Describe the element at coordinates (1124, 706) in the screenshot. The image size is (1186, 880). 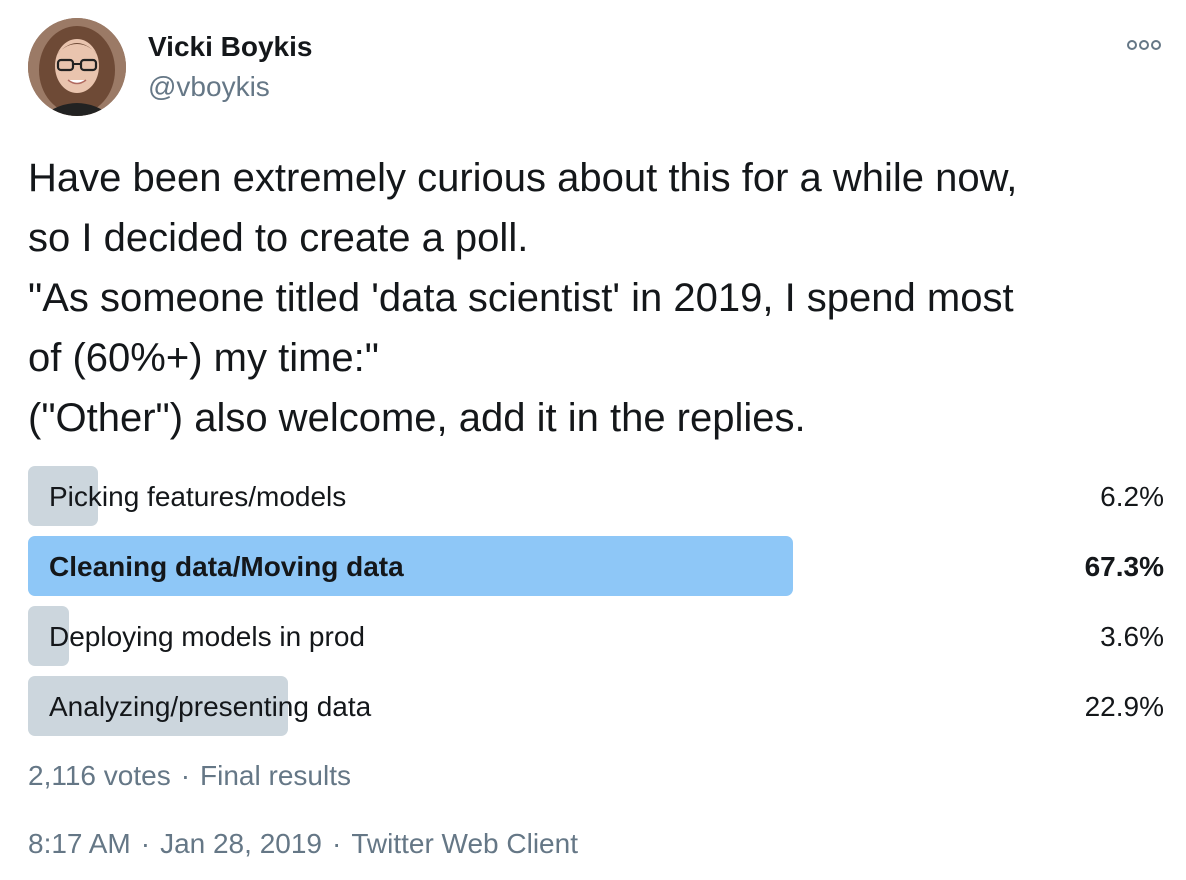
I see `poll-option-percent: 22.9%` at that location.